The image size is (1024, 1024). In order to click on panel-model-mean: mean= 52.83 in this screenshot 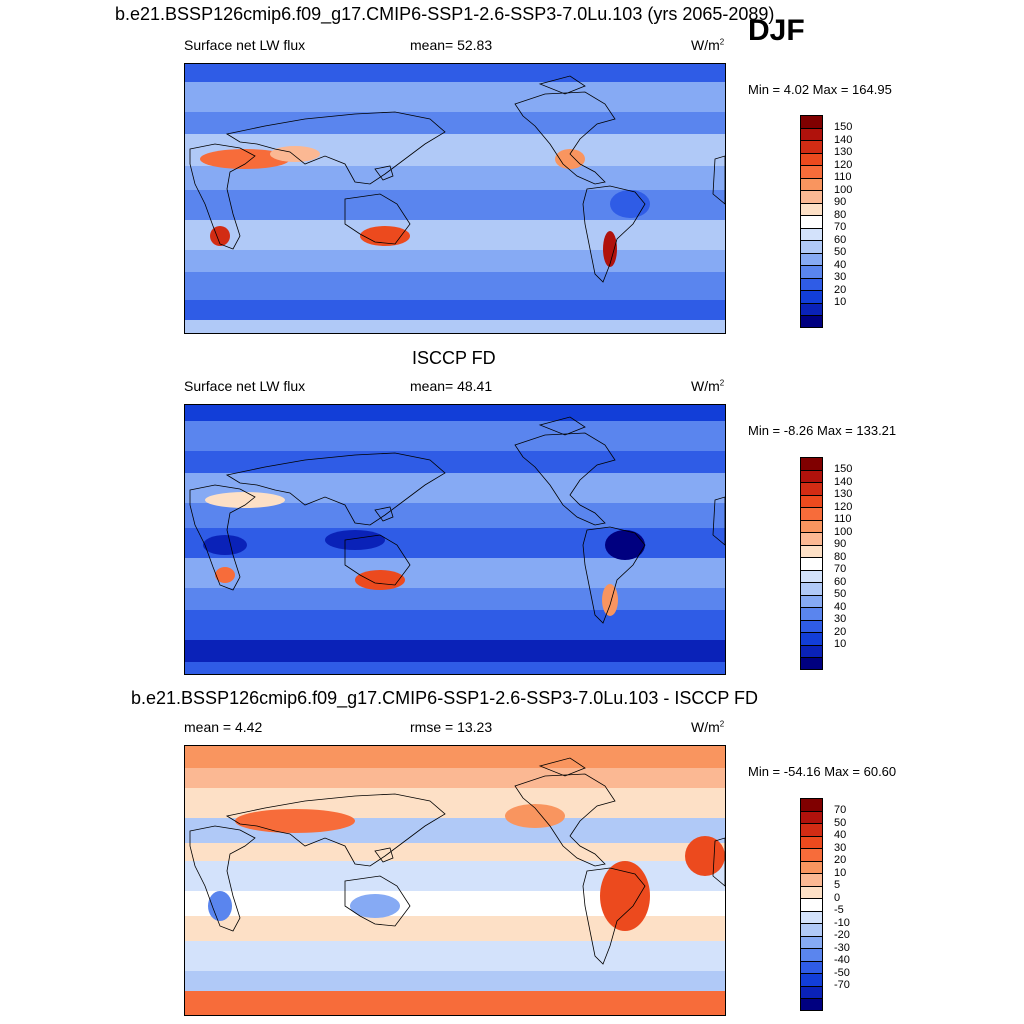, I will do `click(451, 45)`.